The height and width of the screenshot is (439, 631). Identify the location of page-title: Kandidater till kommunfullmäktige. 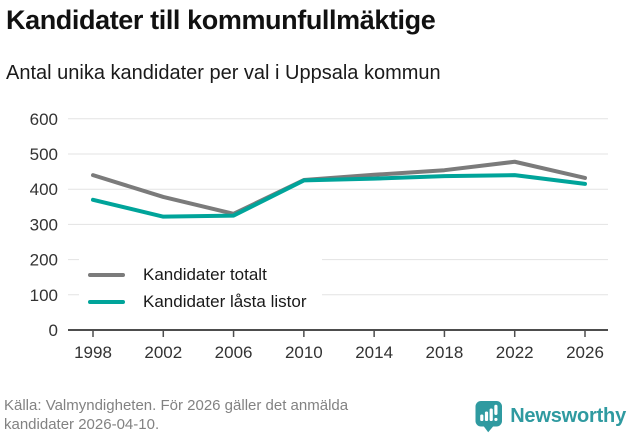
(221, 20).